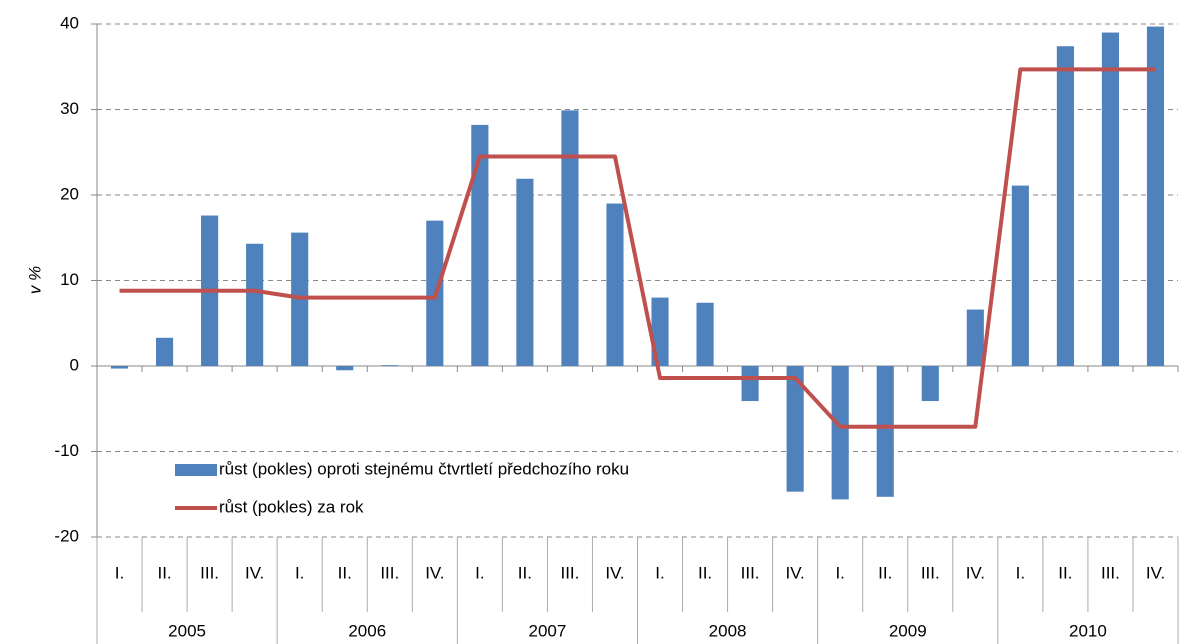 This screenshot has height=644, width=1181. Describe the element at coordinates (69, 108) in the screenshot. I see `y-tick-label: 30` at that location.